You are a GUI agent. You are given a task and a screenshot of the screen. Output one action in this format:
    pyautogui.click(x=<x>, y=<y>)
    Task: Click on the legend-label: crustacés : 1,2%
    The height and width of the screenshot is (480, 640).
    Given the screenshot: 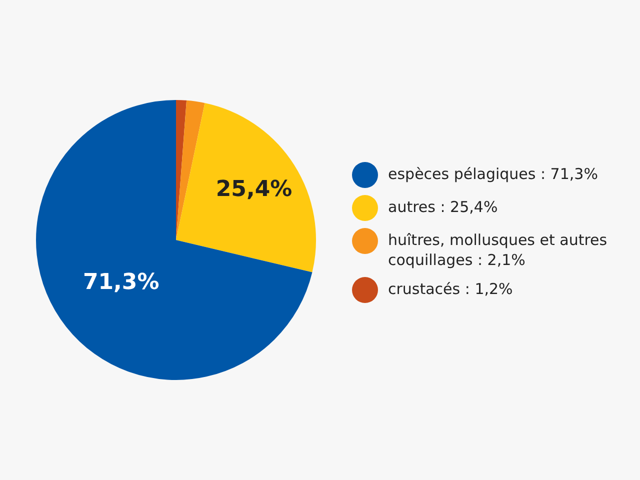 What is the action you would take?
    pyautogui.click(x=450, y=289)
    